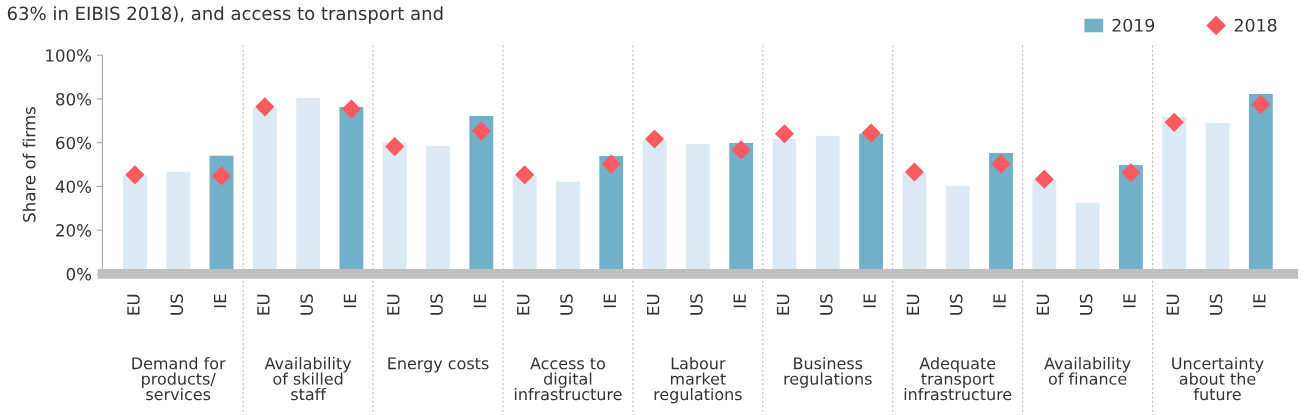  Describe the element at coordinates (73, 186) in the screenshot. I see `y-tick-label: 40%` at that location.